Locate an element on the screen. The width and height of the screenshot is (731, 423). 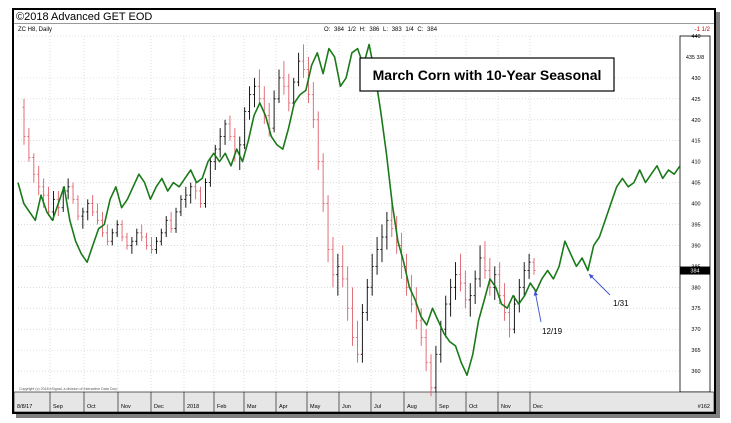
window-title: ©2018 Advanced GET EOD is located at coordinates (364, 17).